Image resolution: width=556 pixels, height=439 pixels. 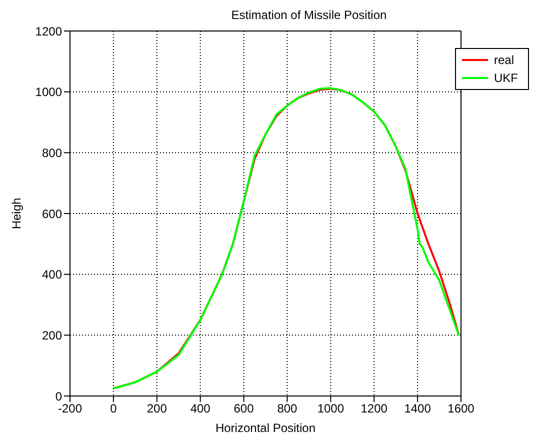 What do you see at coordinates (418, 409) in the screenshot?
I see `x-tick-label: 1400` at bounding box center [418, 409].